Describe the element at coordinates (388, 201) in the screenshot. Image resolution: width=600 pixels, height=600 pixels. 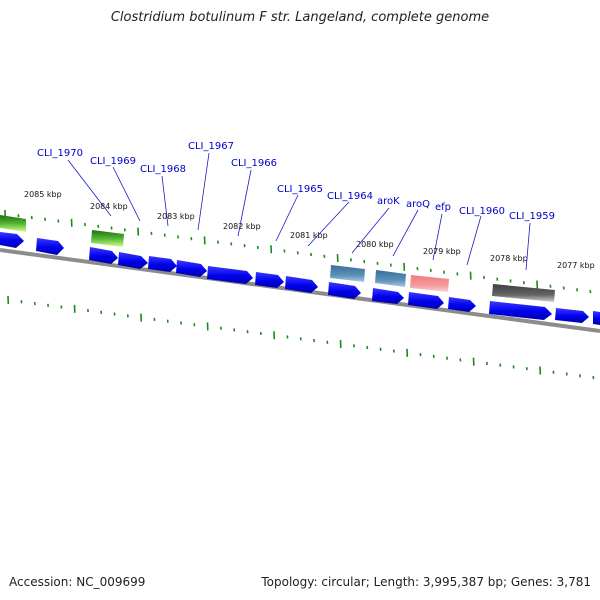
I see `gene-label-arok: aroK` at that location.